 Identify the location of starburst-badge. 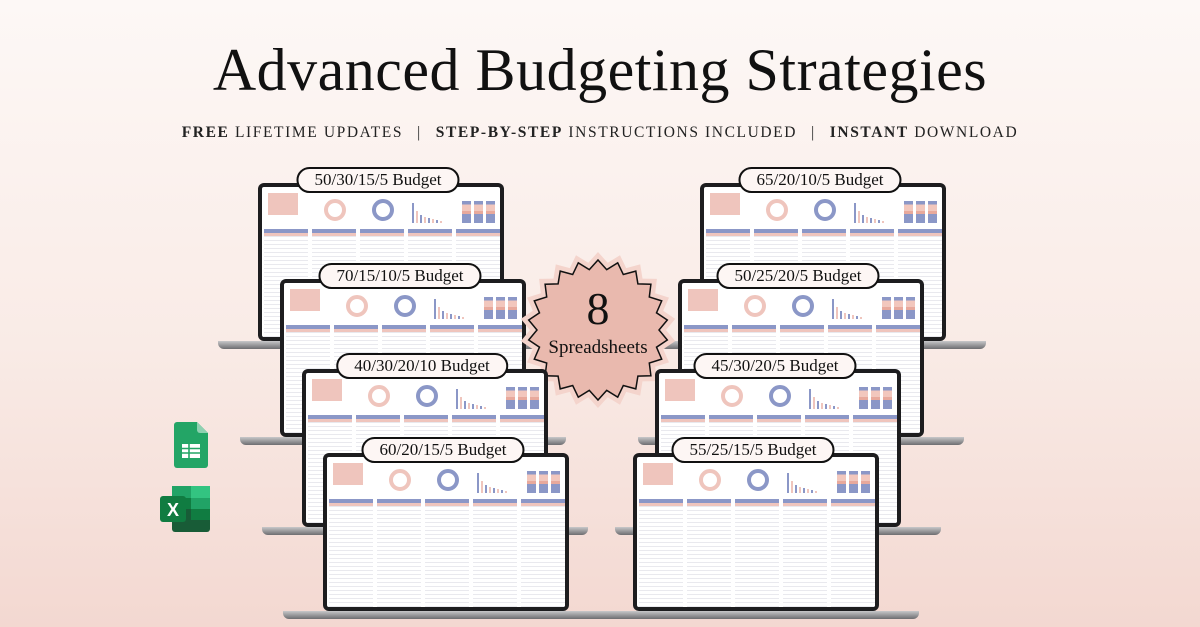
(598, 330).